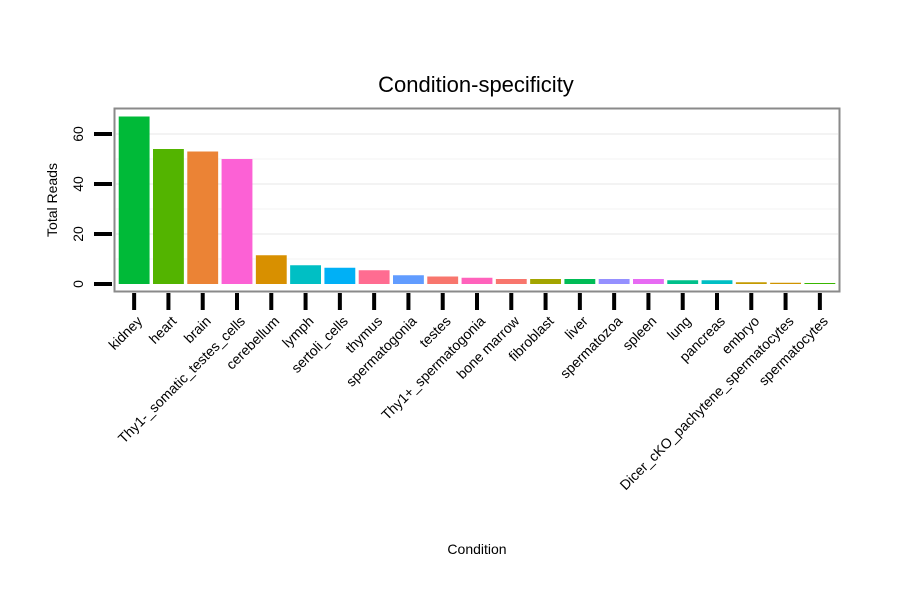 The image size is (900, 600). I want to click on x-axis-title: Condition, so click(476, 549).